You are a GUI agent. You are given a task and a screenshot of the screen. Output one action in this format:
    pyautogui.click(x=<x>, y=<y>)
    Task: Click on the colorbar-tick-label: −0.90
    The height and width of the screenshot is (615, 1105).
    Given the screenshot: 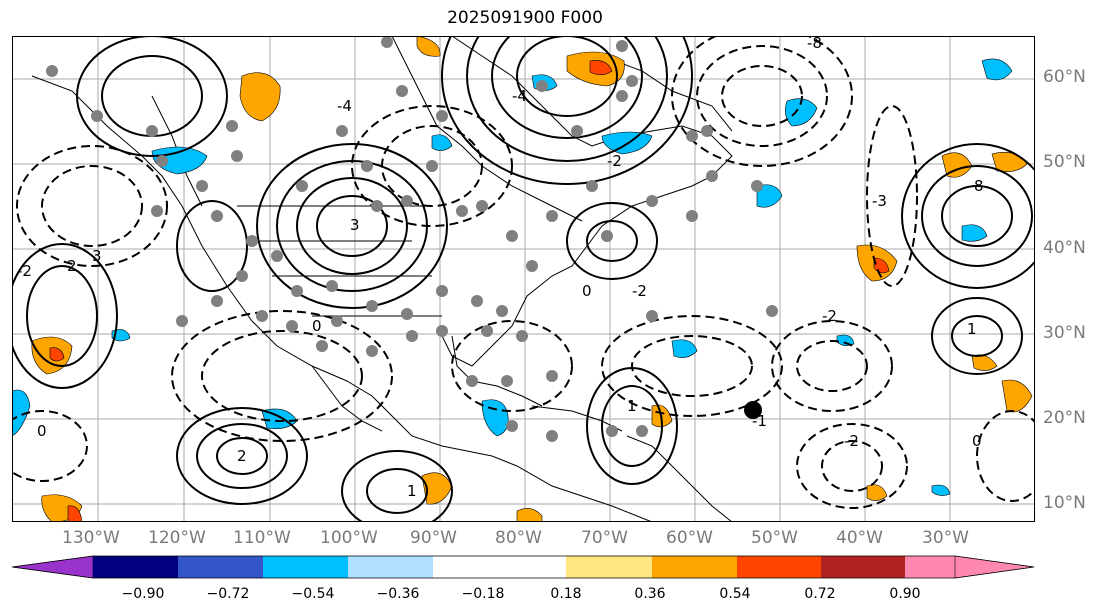 What is the action you would take?
    pyautogui.click(x=143, y=594)
    